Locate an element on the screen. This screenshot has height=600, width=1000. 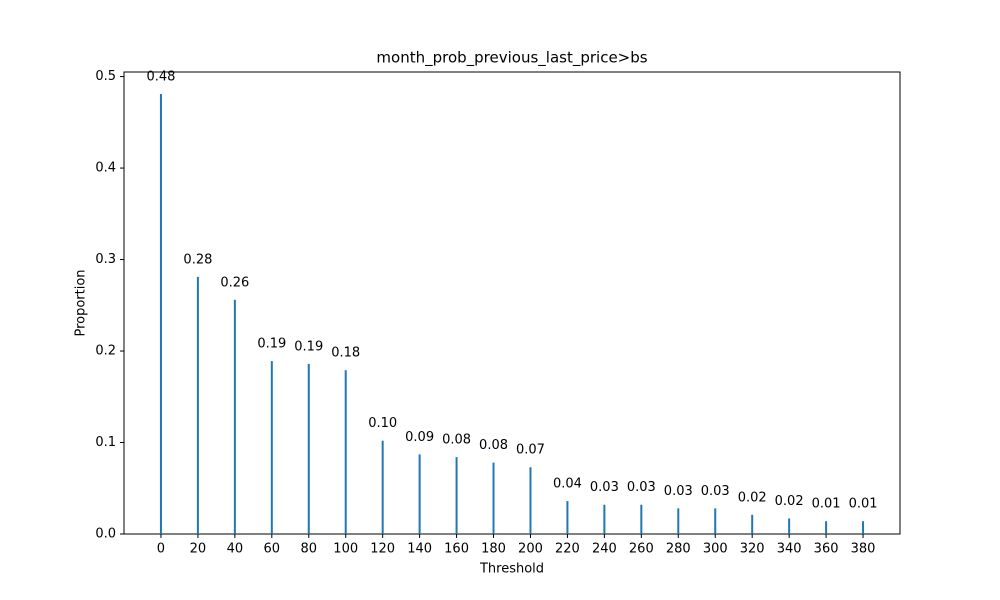
value-label: 0.28 is located at coordinates (197, 259).